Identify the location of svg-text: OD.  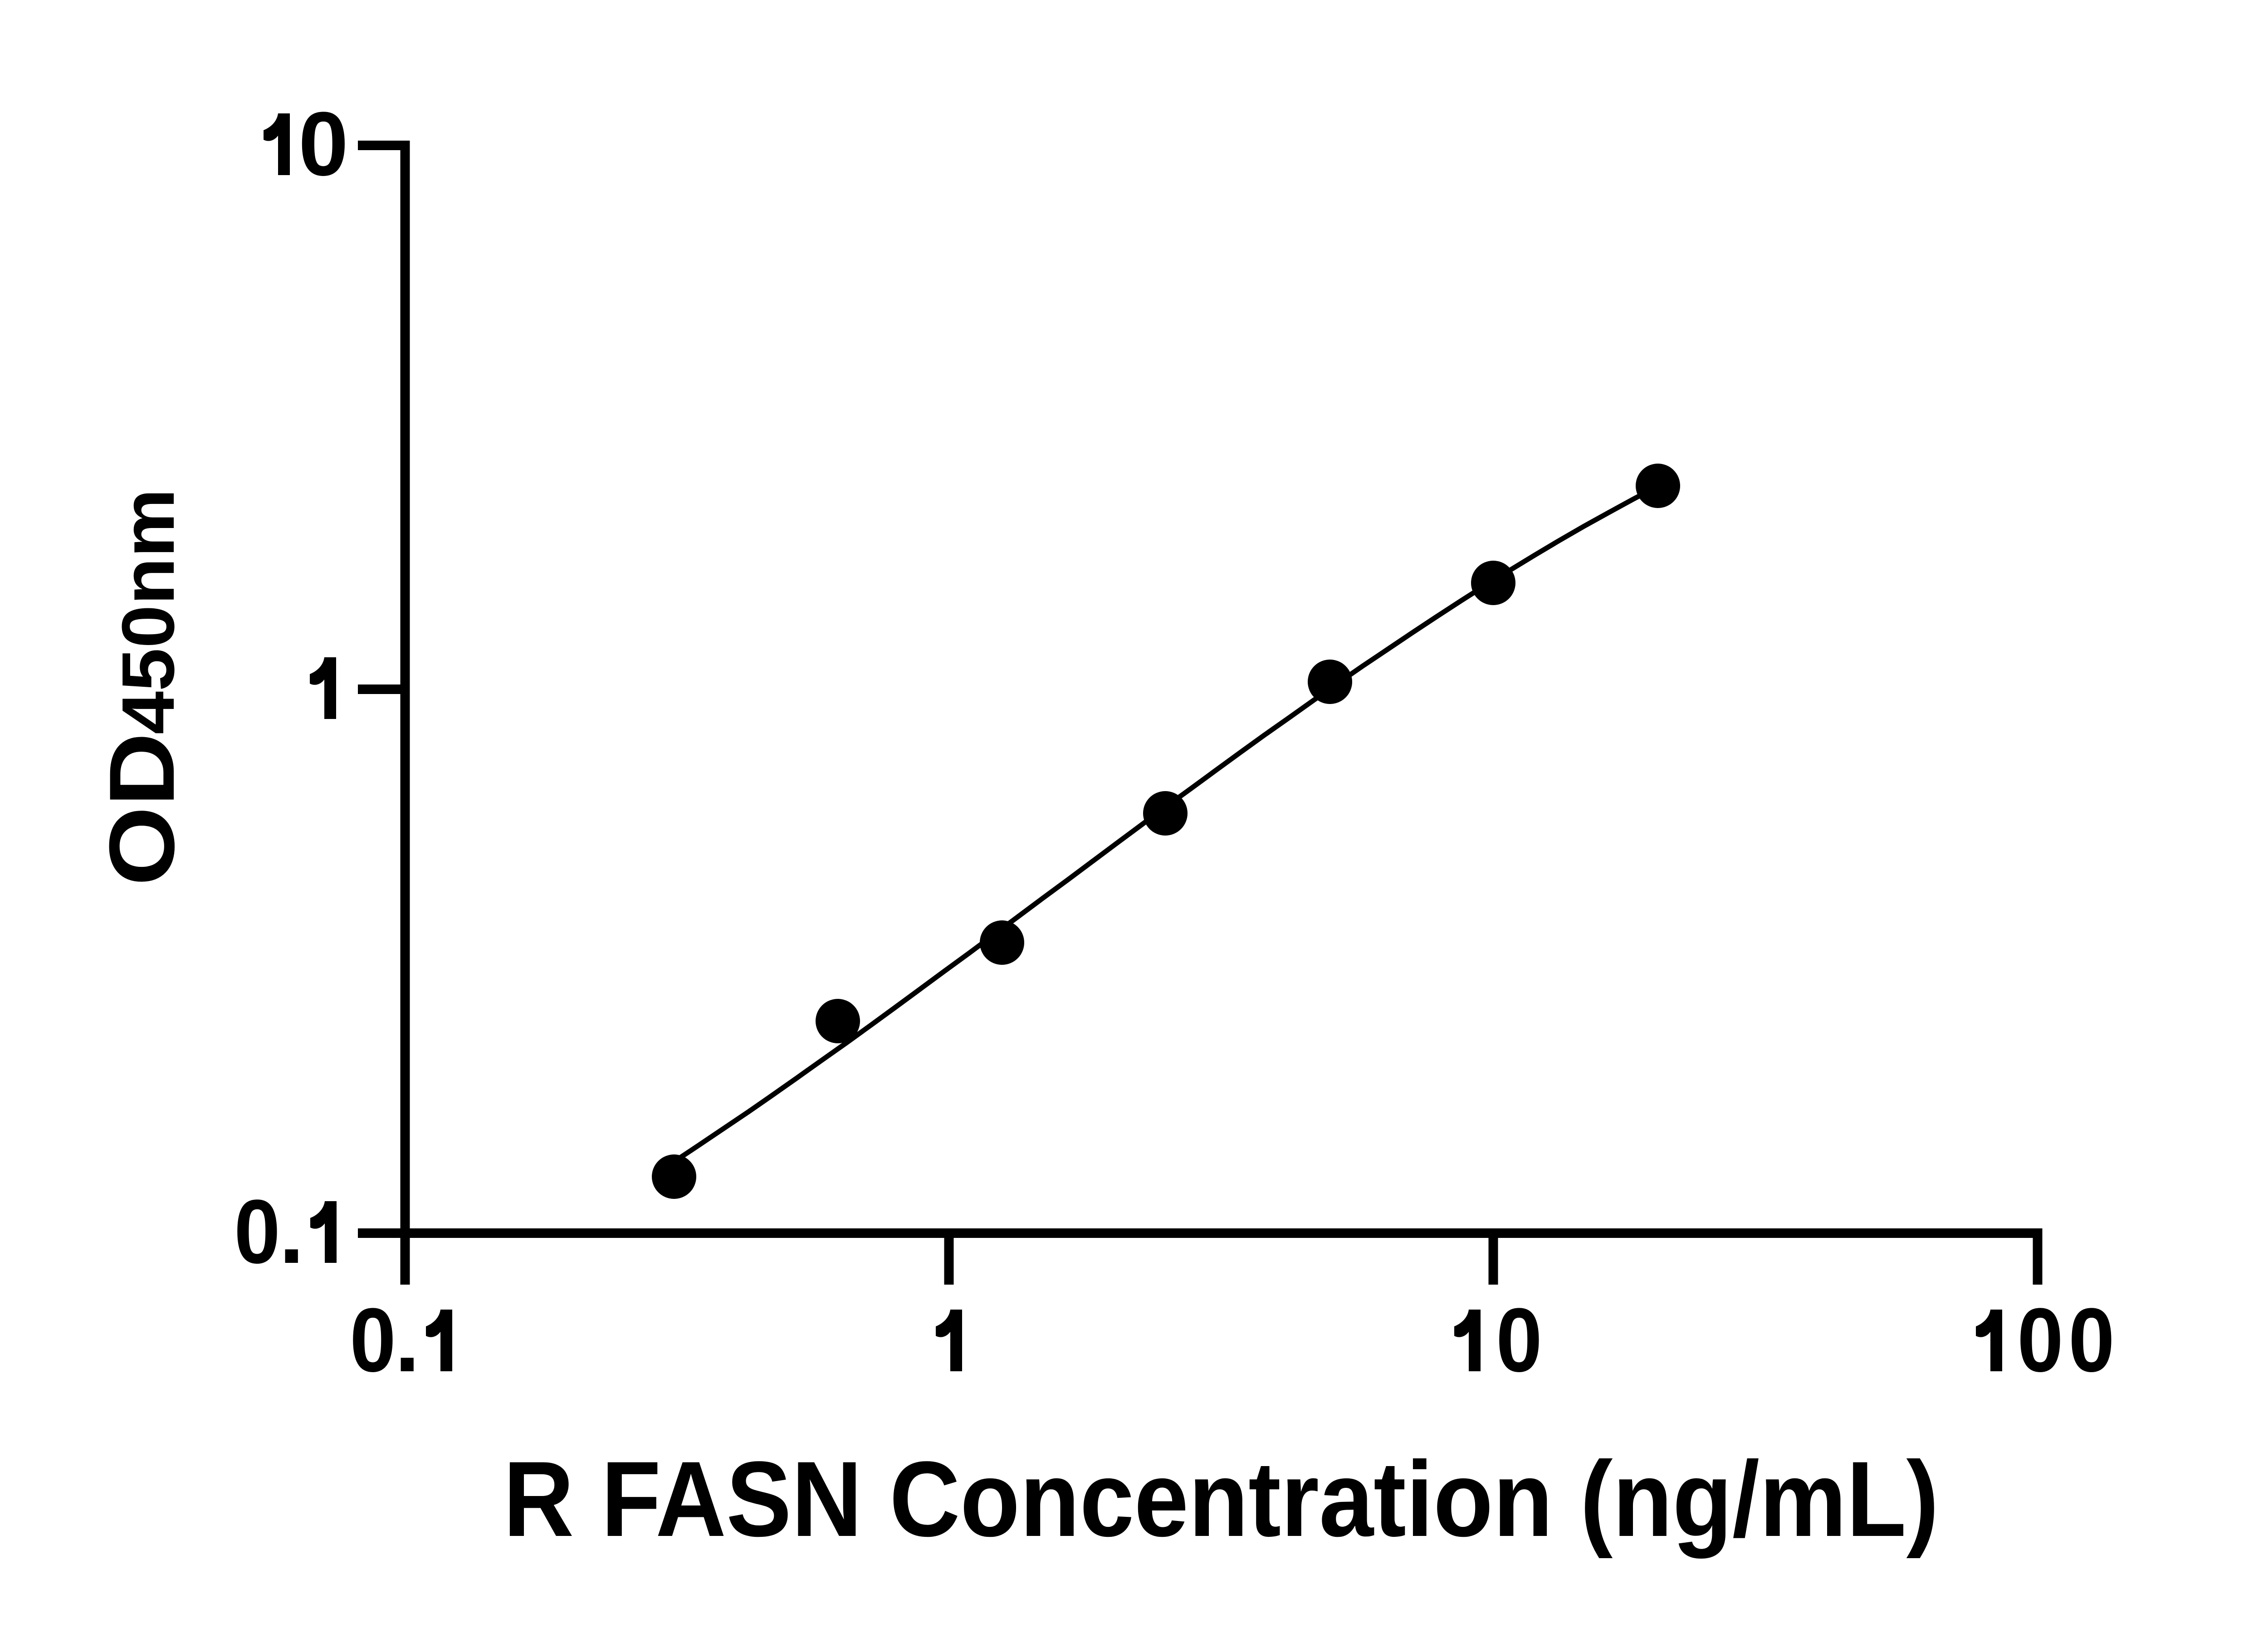
(142, 809).